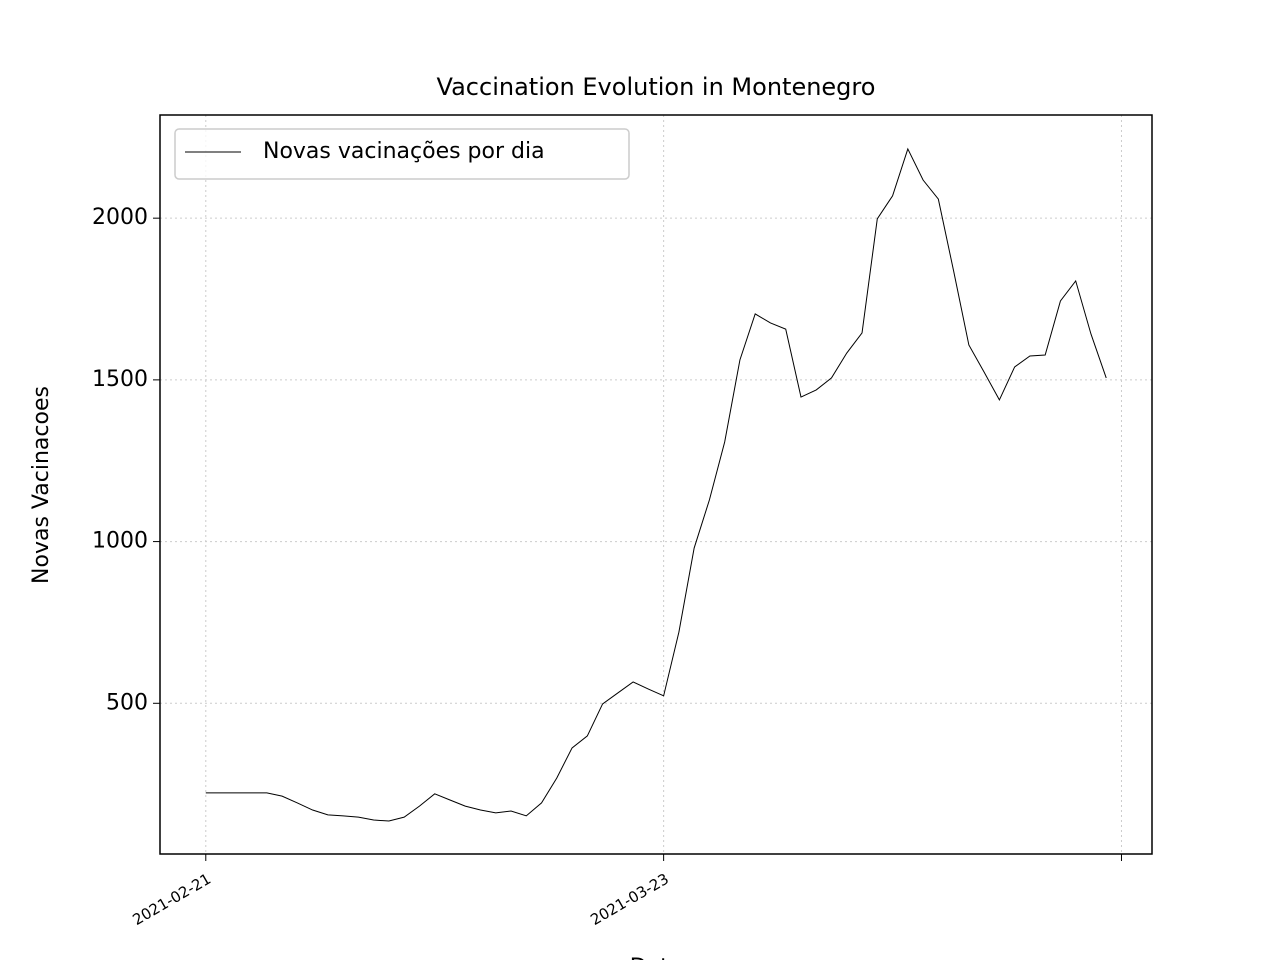 The image size is (1280, 960). Describe the element at coordinates (127, 702) in the screenshot. I see `y-tick-label: 500` at that location.